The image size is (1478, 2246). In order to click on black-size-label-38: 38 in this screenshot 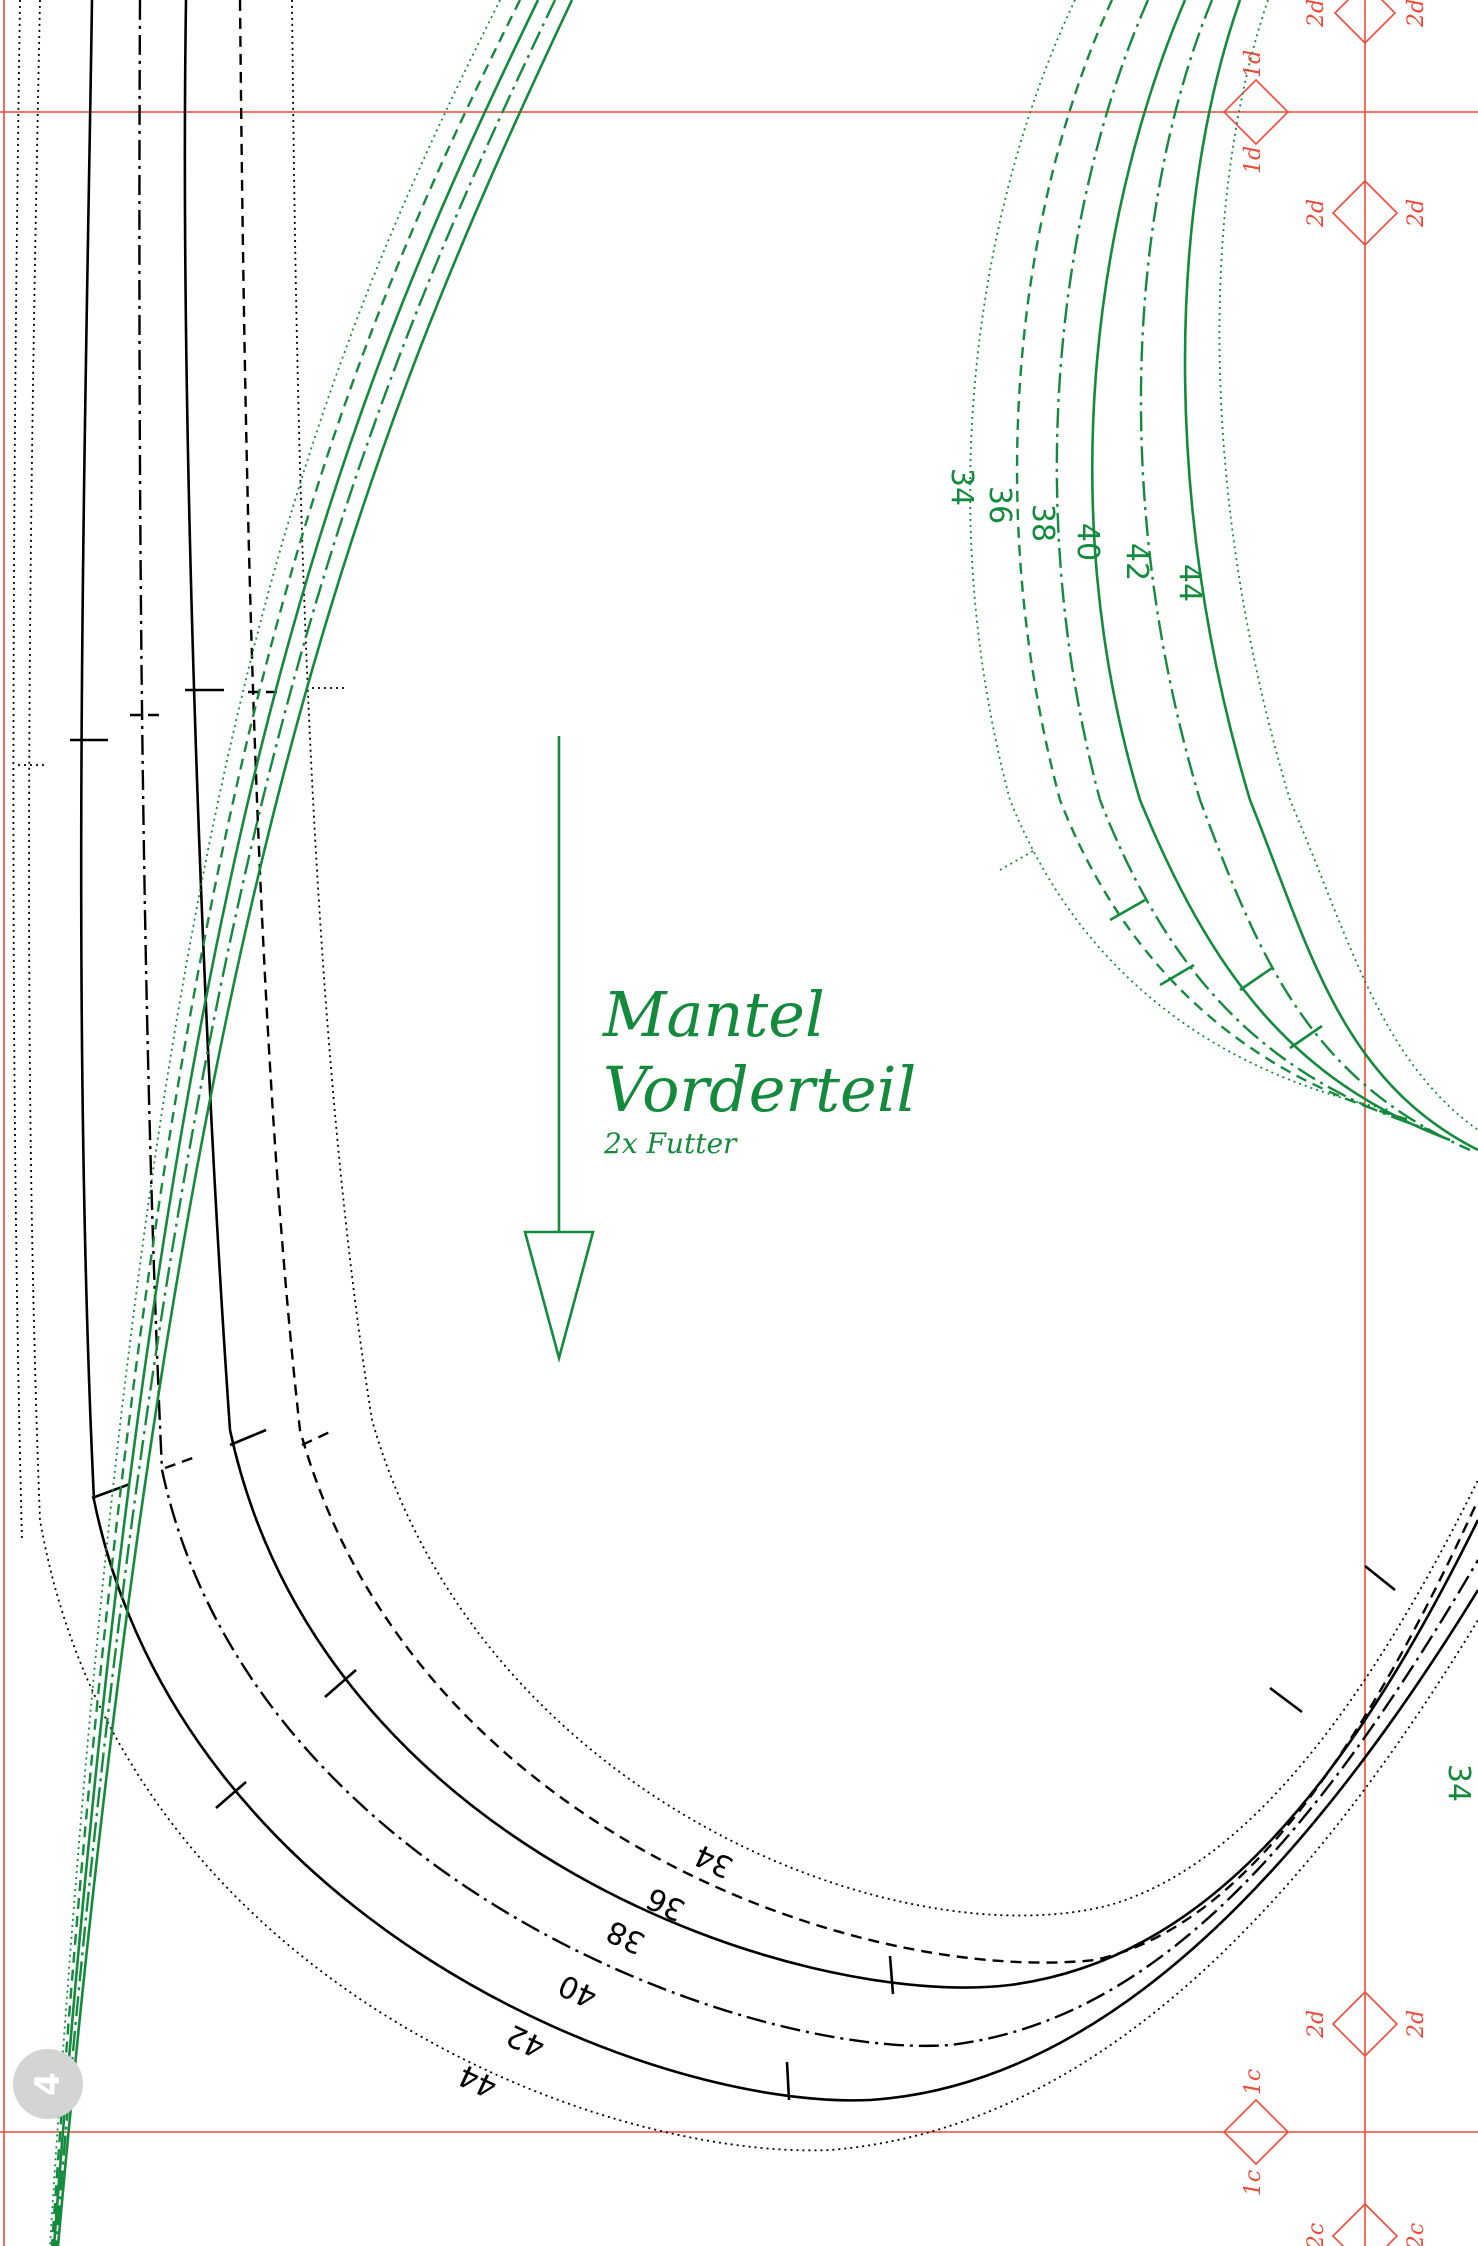, I will do `click(625, 1937)`.